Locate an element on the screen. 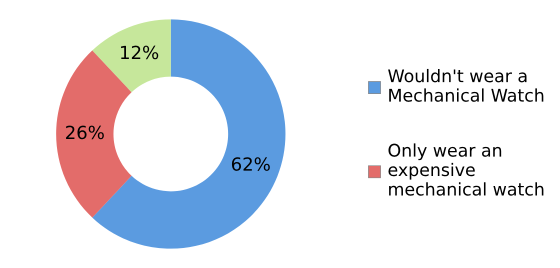  data-label: 12% is located at coordinates (139, 53).